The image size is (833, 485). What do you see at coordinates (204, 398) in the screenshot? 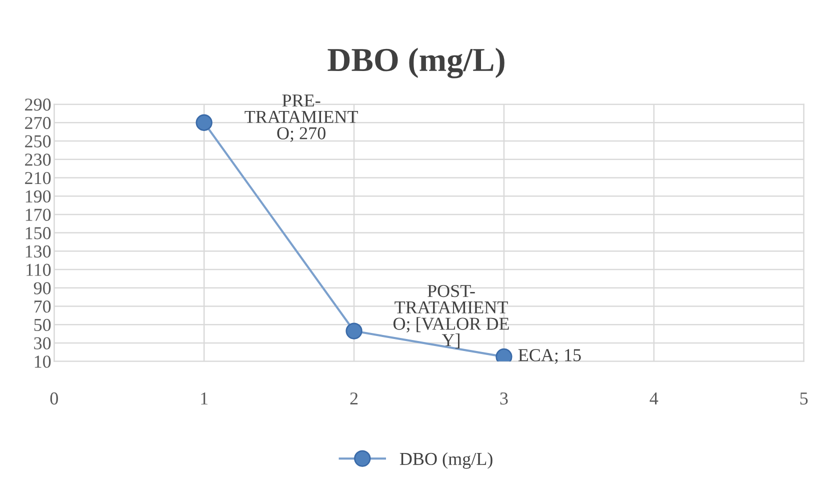
I see `x-tick-label: 1` at bounding box center [204, 398].